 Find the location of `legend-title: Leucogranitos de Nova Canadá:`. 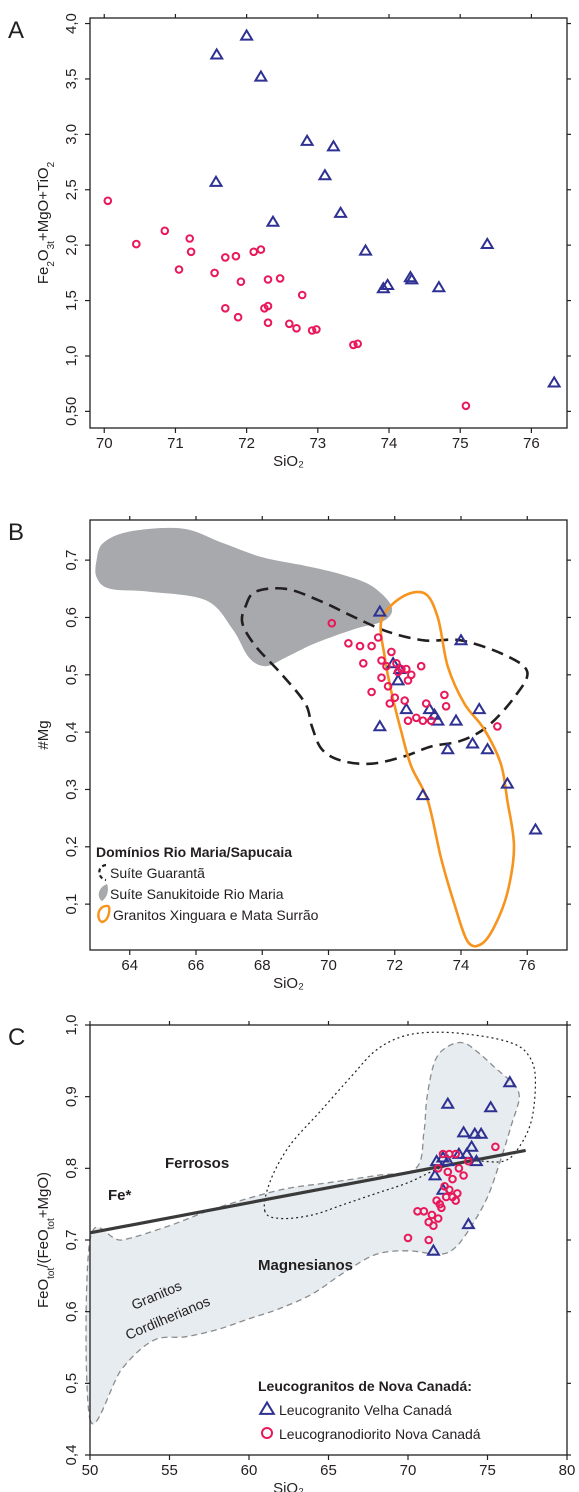

legend-title: Leucogranitos de Nova Canadá: is located at coordinates (365, 1386).